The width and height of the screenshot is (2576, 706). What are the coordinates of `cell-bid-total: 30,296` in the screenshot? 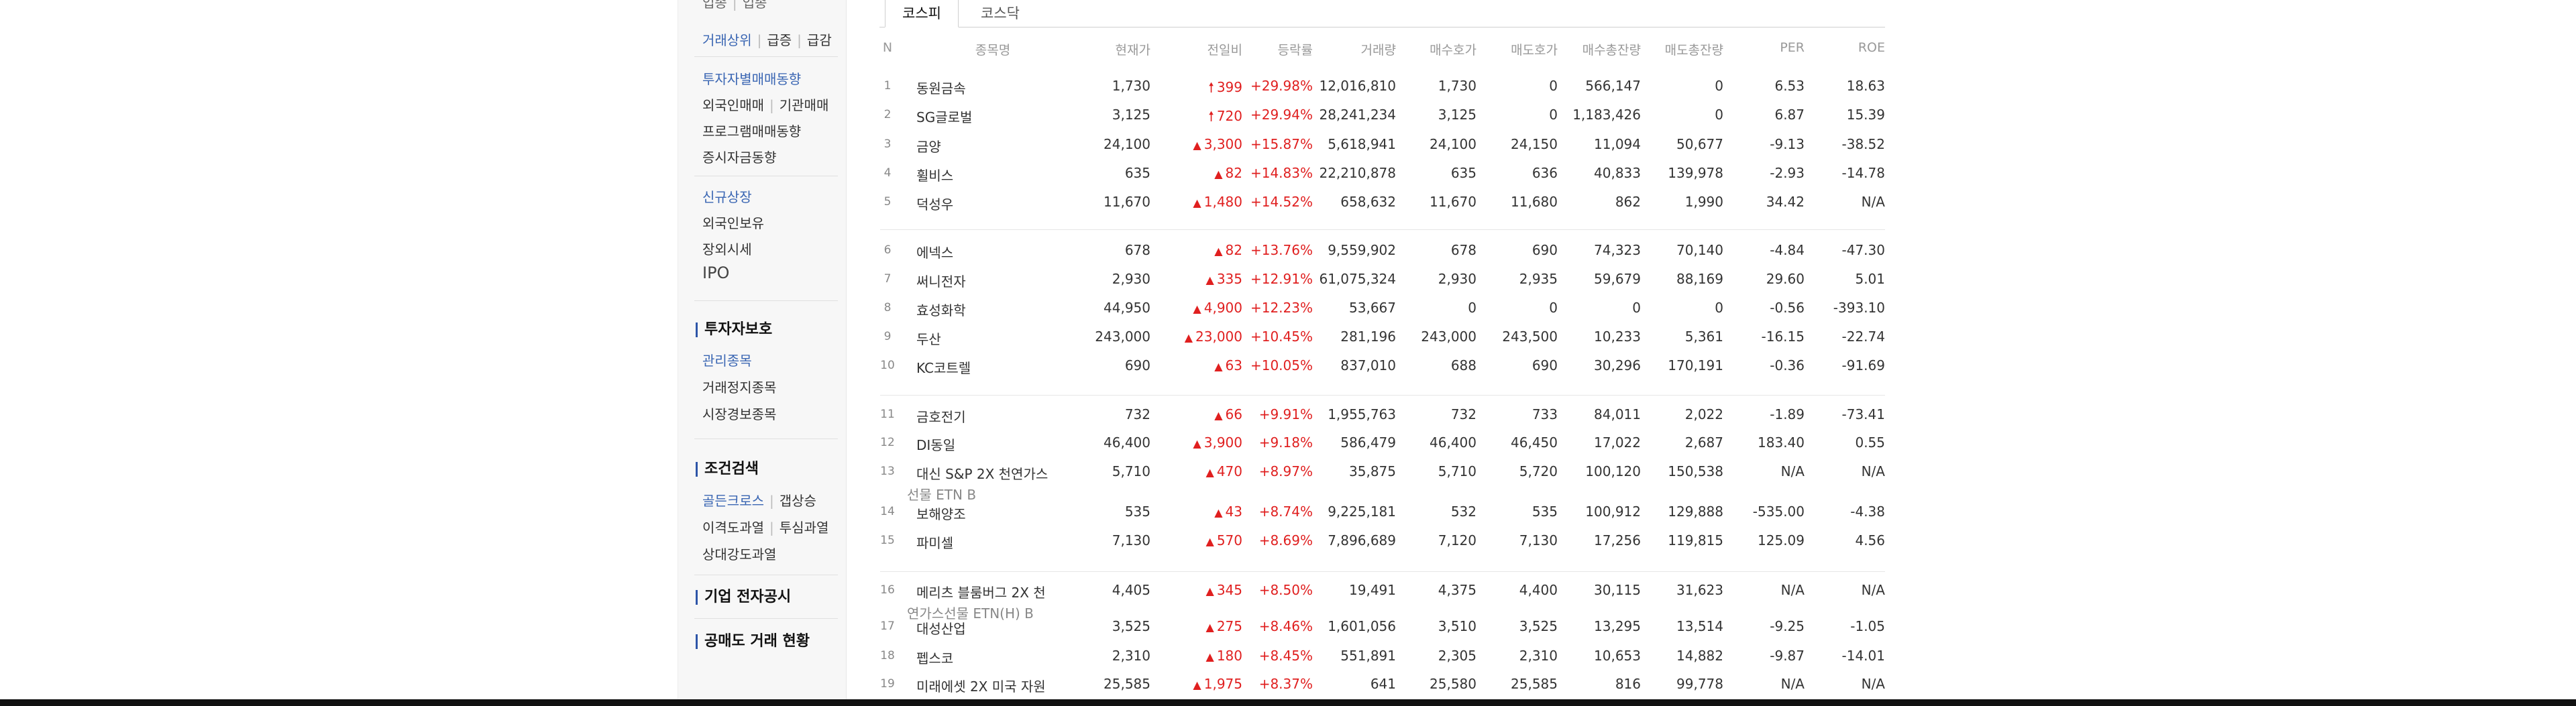 It's located at (1617, 365).